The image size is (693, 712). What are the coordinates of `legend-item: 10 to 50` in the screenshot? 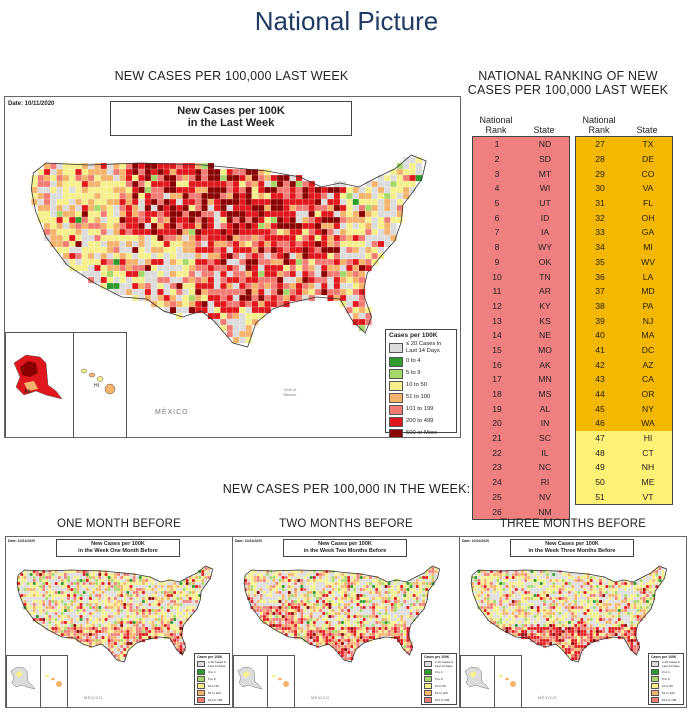 It's located at (439, 686).